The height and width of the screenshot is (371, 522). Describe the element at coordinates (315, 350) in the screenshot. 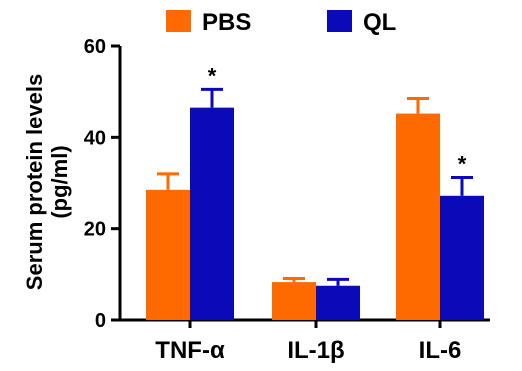

I see `x-tick-label: IL-1β` at that location.